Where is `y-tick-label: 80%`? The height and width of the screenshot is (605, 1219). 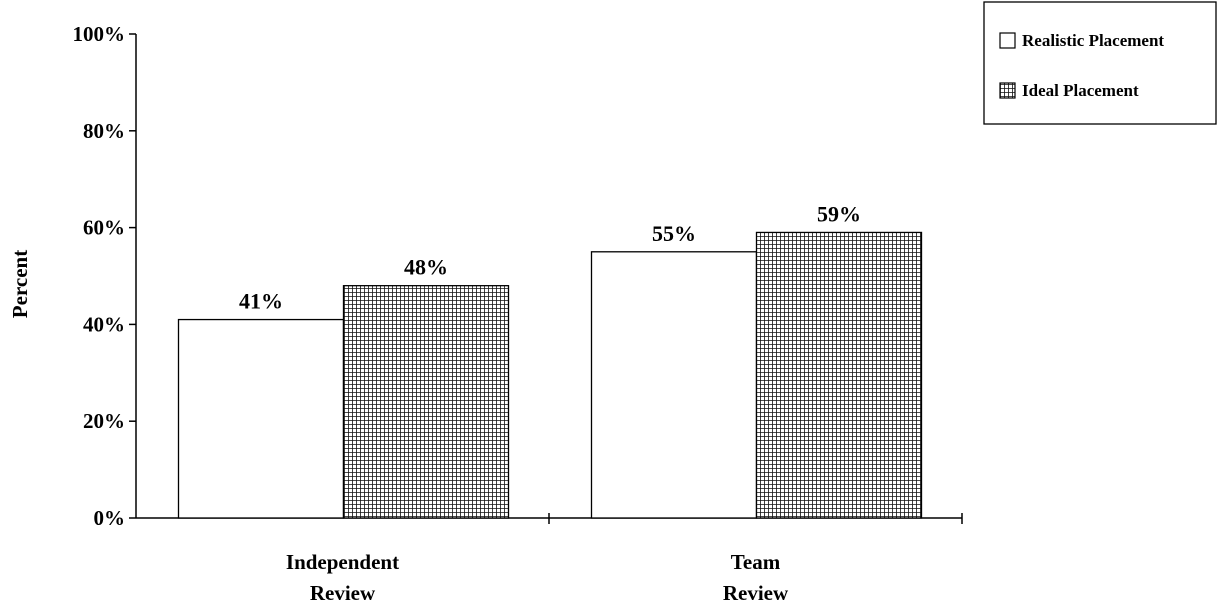 y-tick-label: 80% is located at coordinates (104, 131).